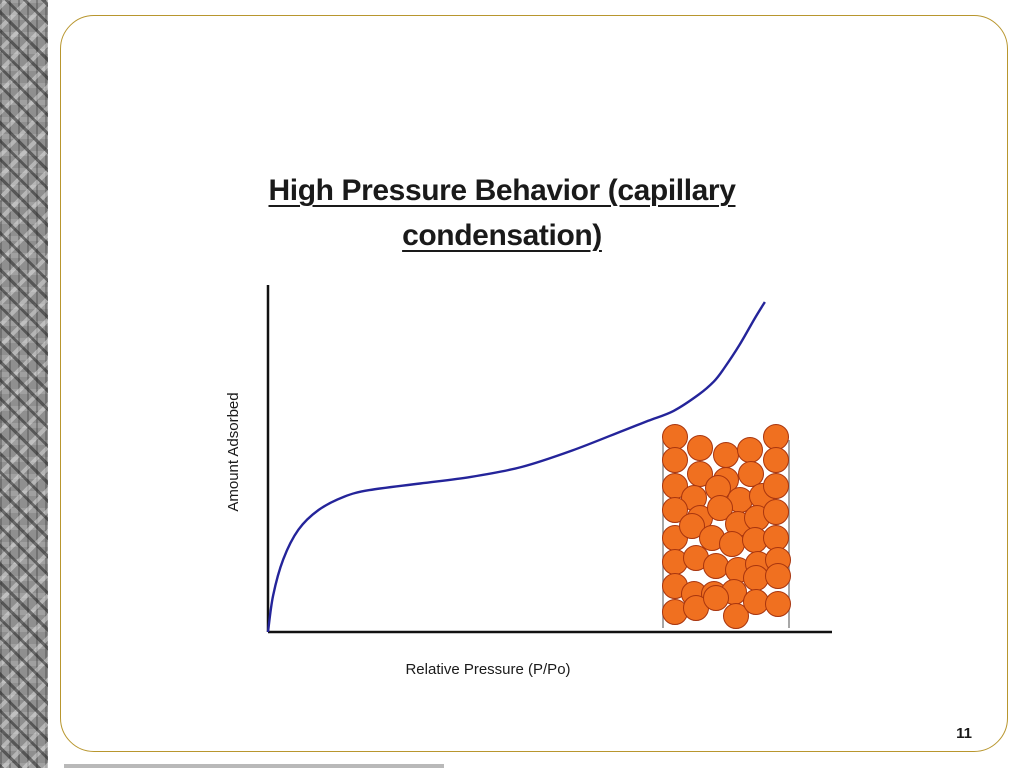  What do you see at coordinates (487, 669) in the screenshot?
I see `x-axis-label: Relative Pressure (P/Po)` at bounding box center [487, 669].